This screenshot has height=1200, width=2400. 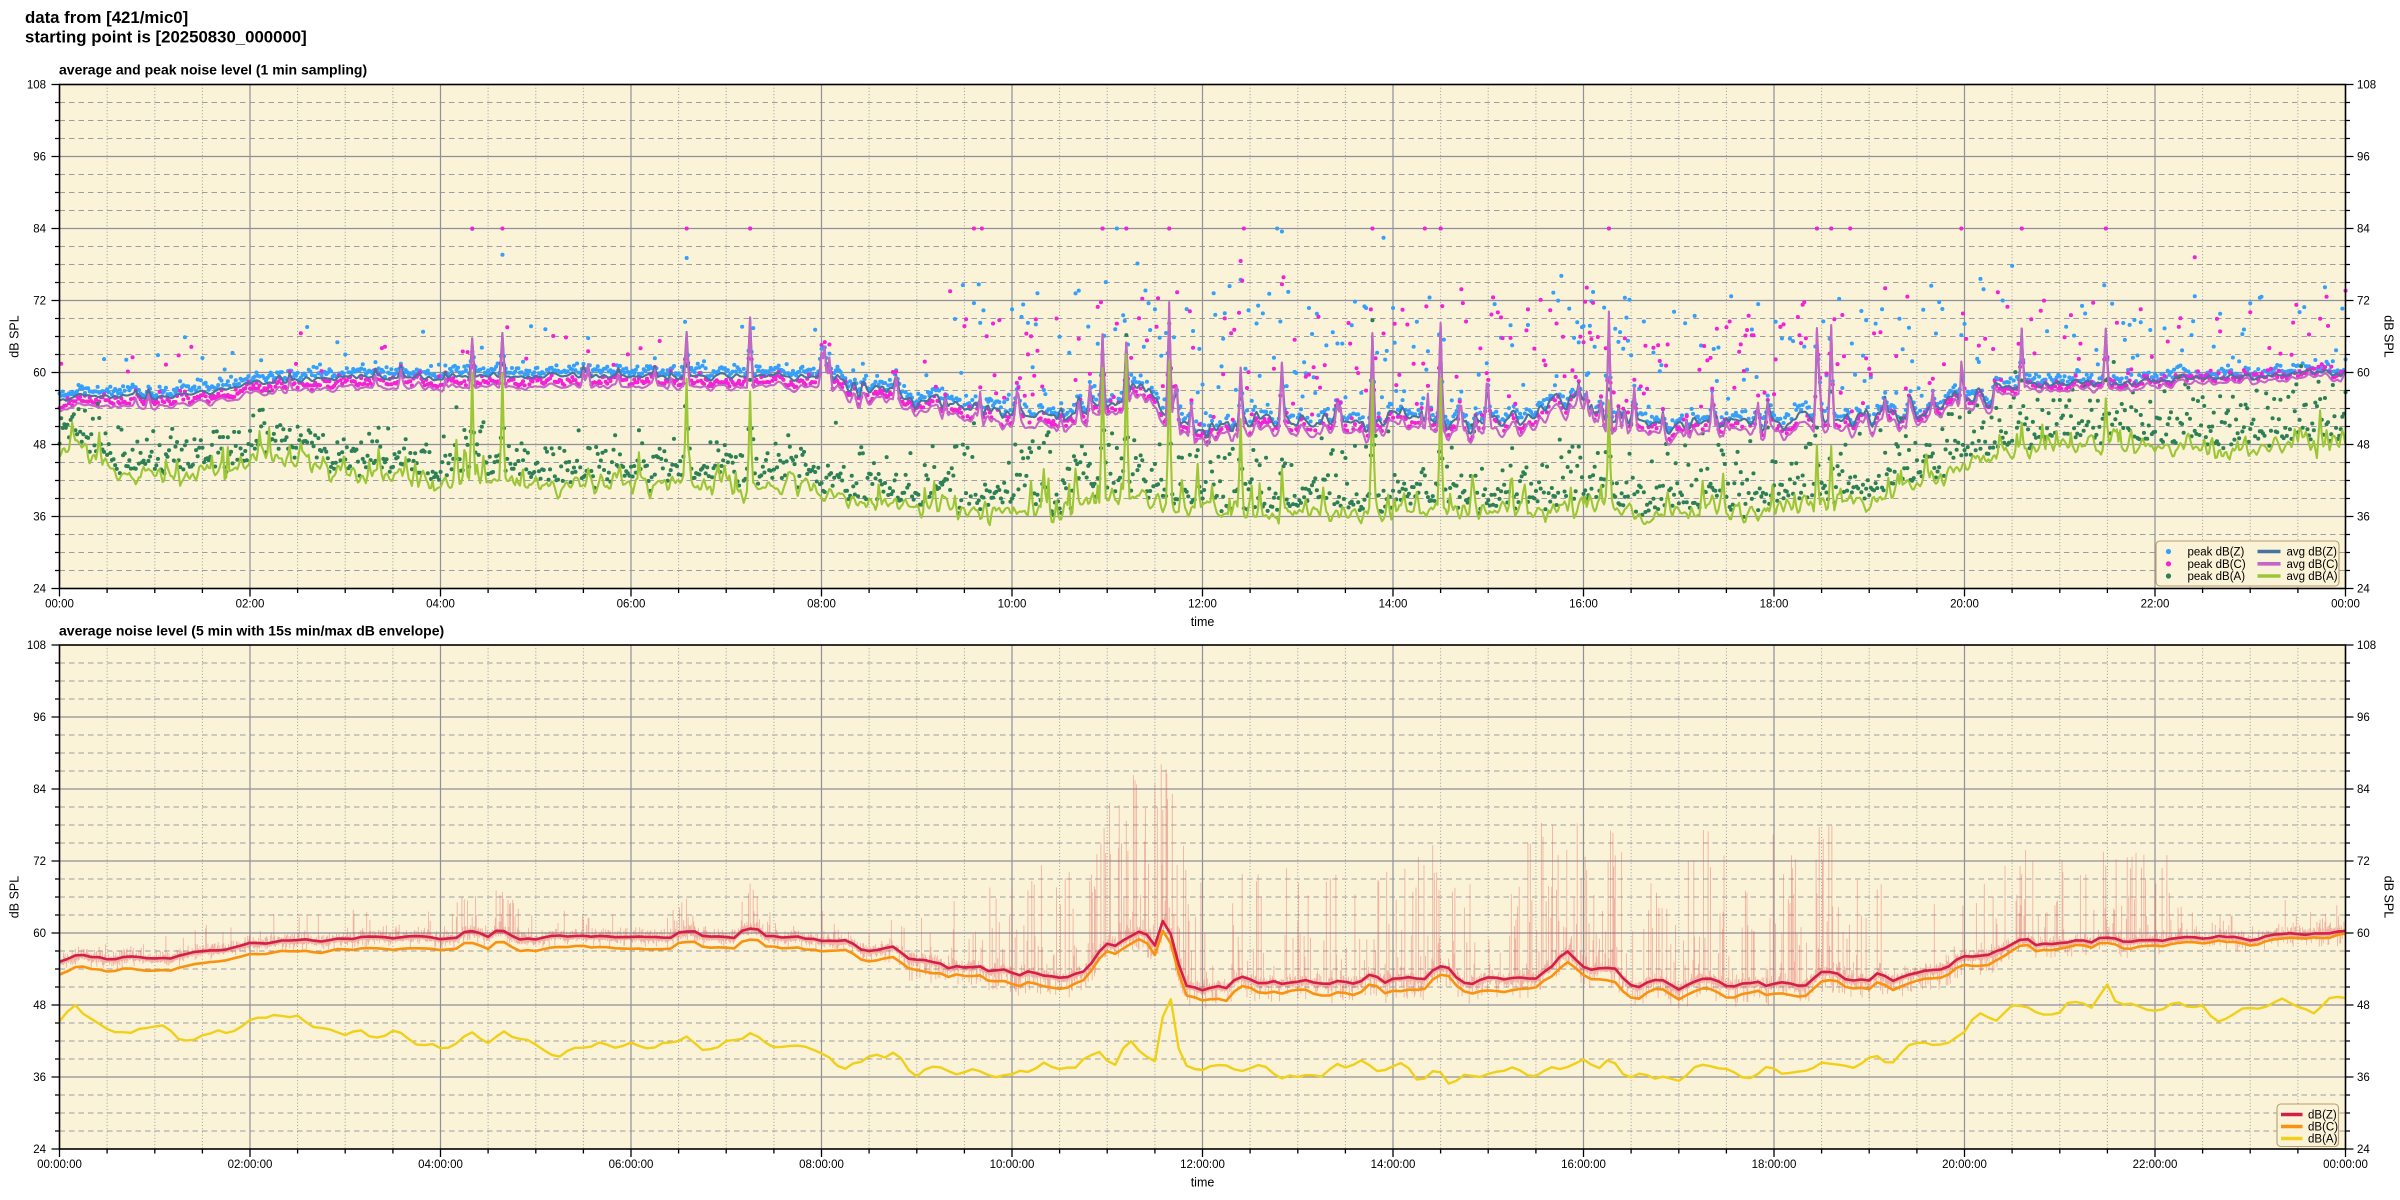 I want to click on svg-text: avg dB(Z), so click(x=2312, y=553).